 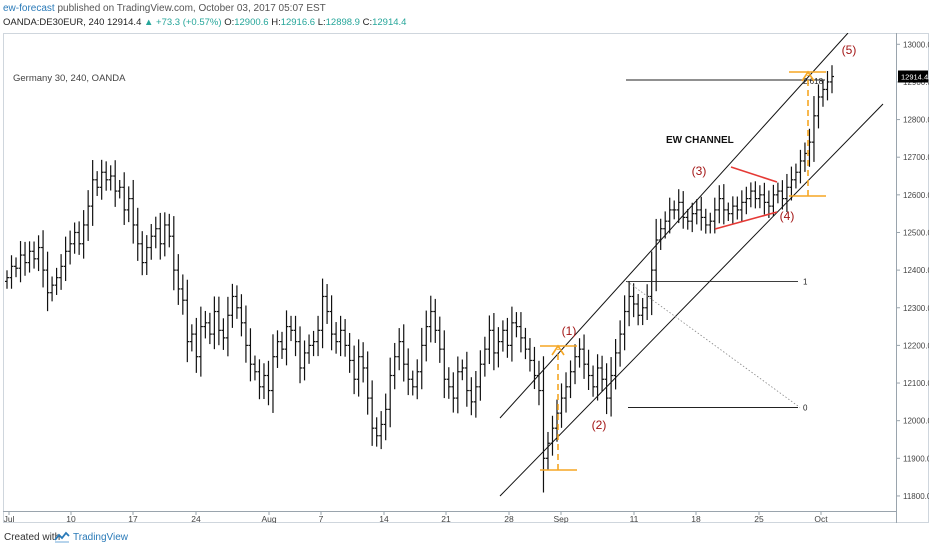 I want to click on change-value: +73.3 (+0.57%), so click(x=189, y=22).